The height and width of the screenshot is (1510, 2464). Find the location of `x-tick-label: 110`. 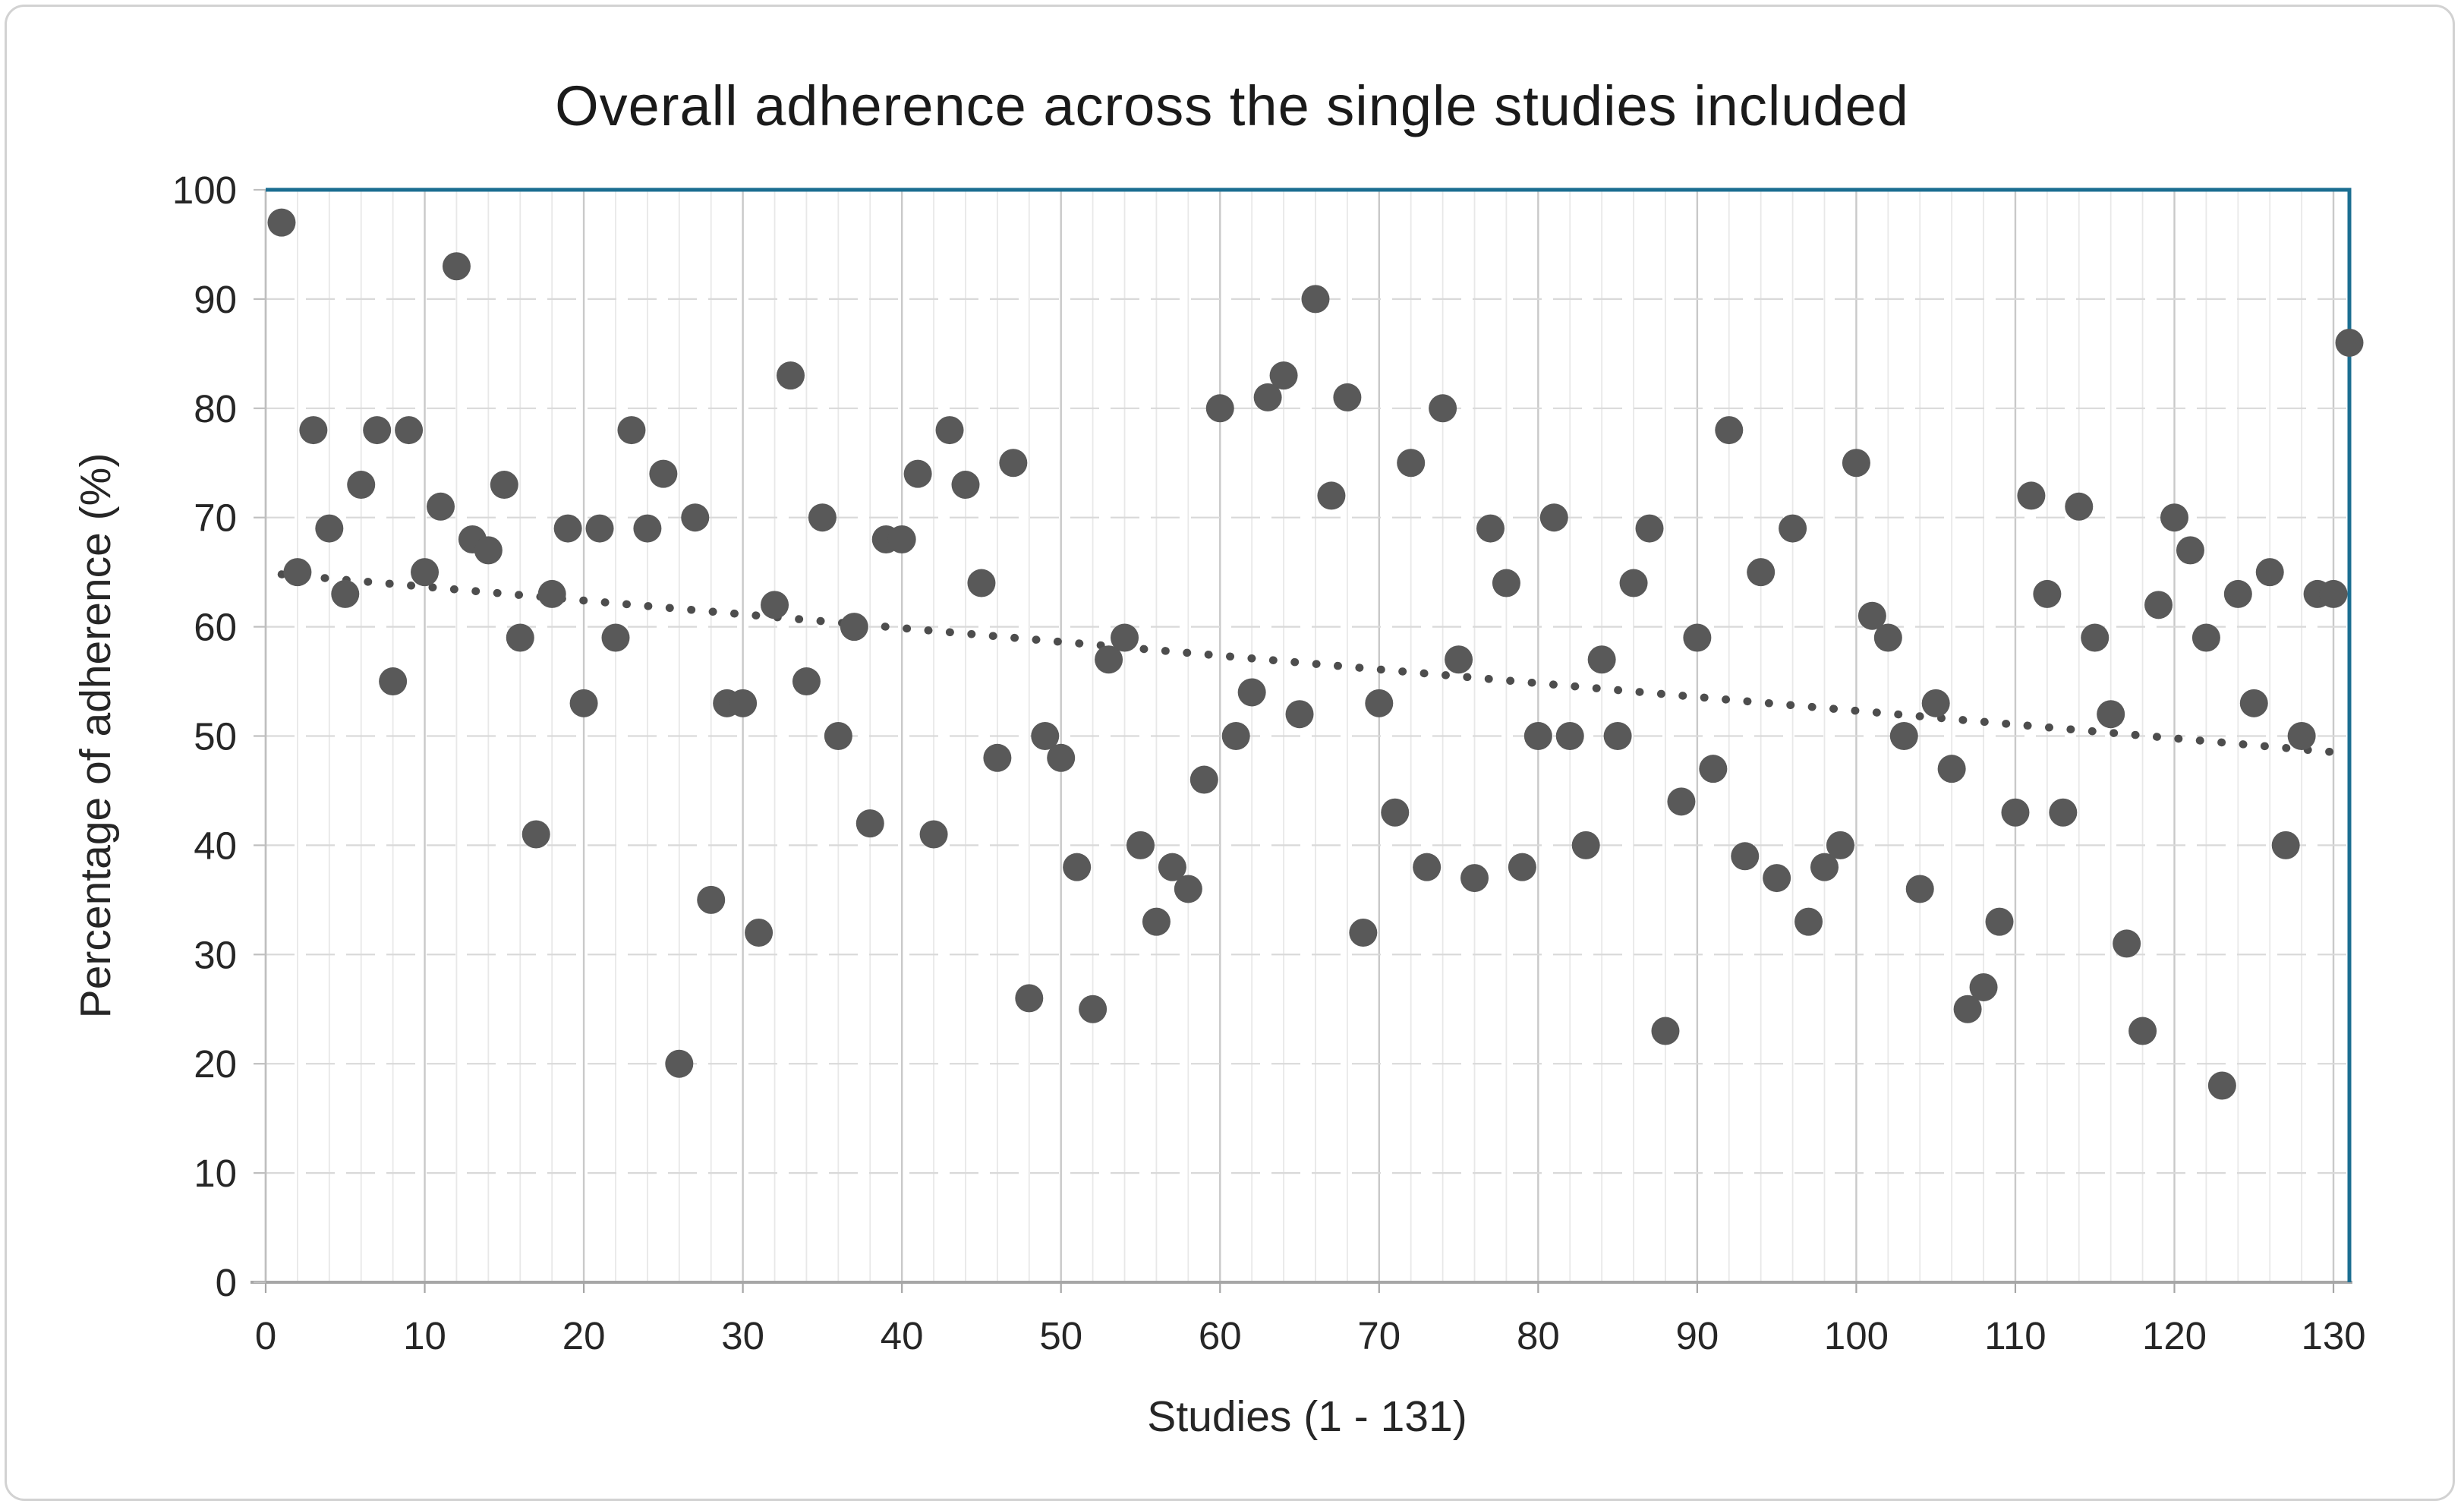

x-tick-label: 110 is located at coordinates (2015, 1335).